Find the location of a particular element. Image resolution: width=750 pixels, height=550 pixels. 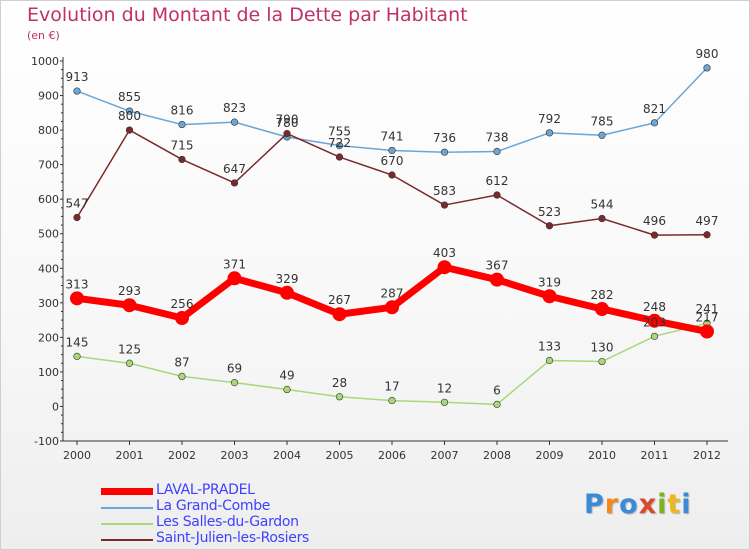

x-tick-label: 2011 is located at coordinates (655, 455).